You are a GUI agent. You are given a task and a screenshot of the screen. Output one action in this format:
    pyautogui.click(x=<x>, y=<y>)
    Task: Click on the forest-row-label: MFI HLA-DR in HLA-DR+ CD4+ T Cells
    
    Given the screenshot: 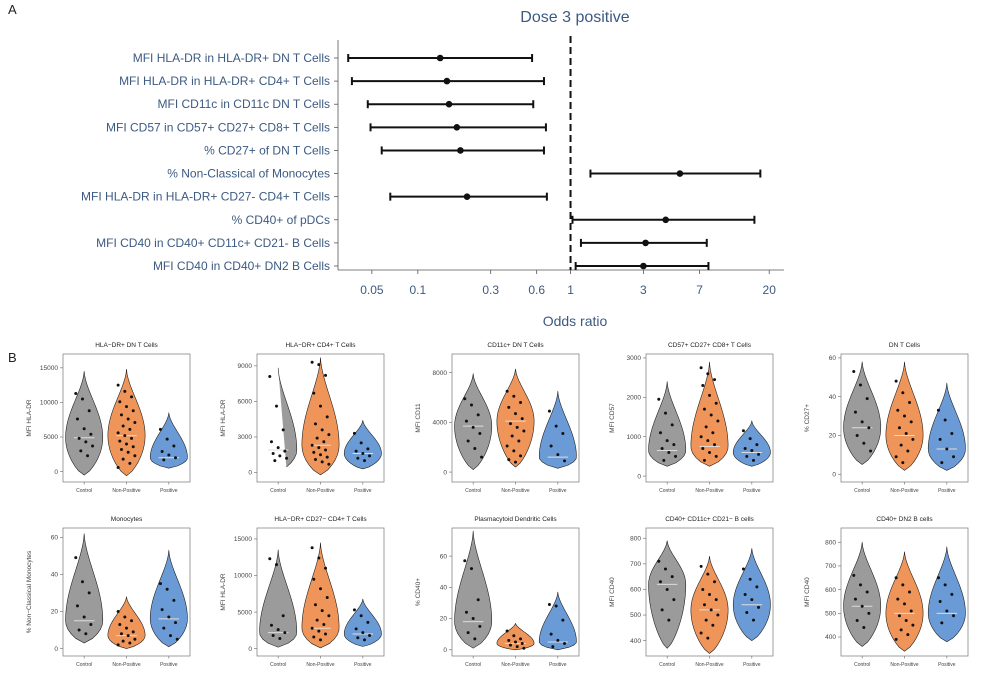 What is the action you would take?
    pyautogui.click(x=224, y=81)
    